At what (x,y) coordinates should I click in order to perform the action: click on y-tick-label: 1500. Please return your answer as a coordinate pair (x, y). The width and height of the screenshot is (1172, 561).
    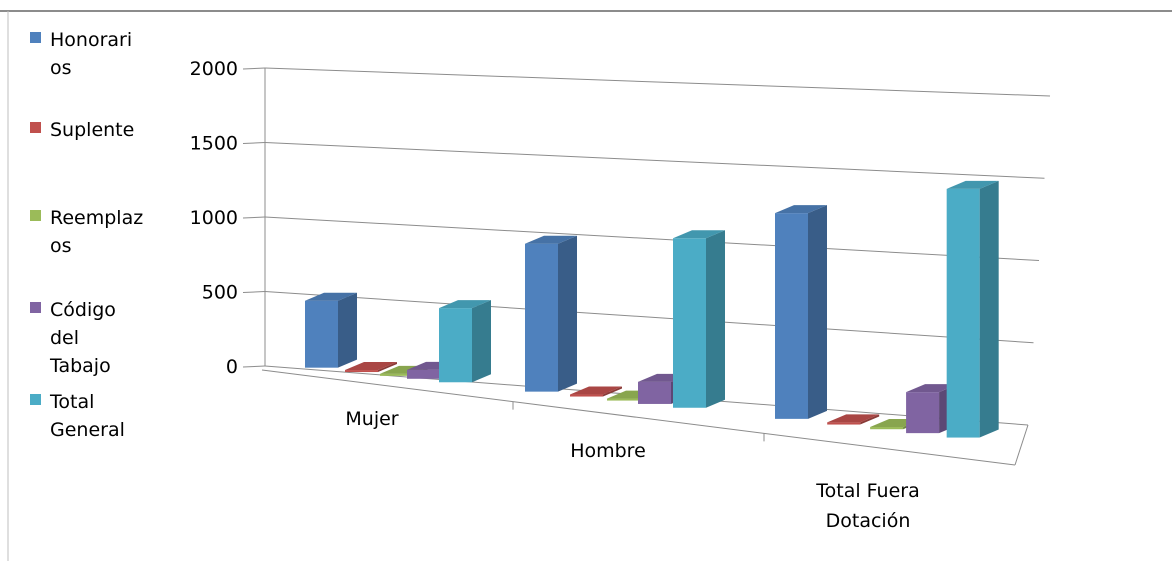
    Looking at the image, I should click on (214, 144).